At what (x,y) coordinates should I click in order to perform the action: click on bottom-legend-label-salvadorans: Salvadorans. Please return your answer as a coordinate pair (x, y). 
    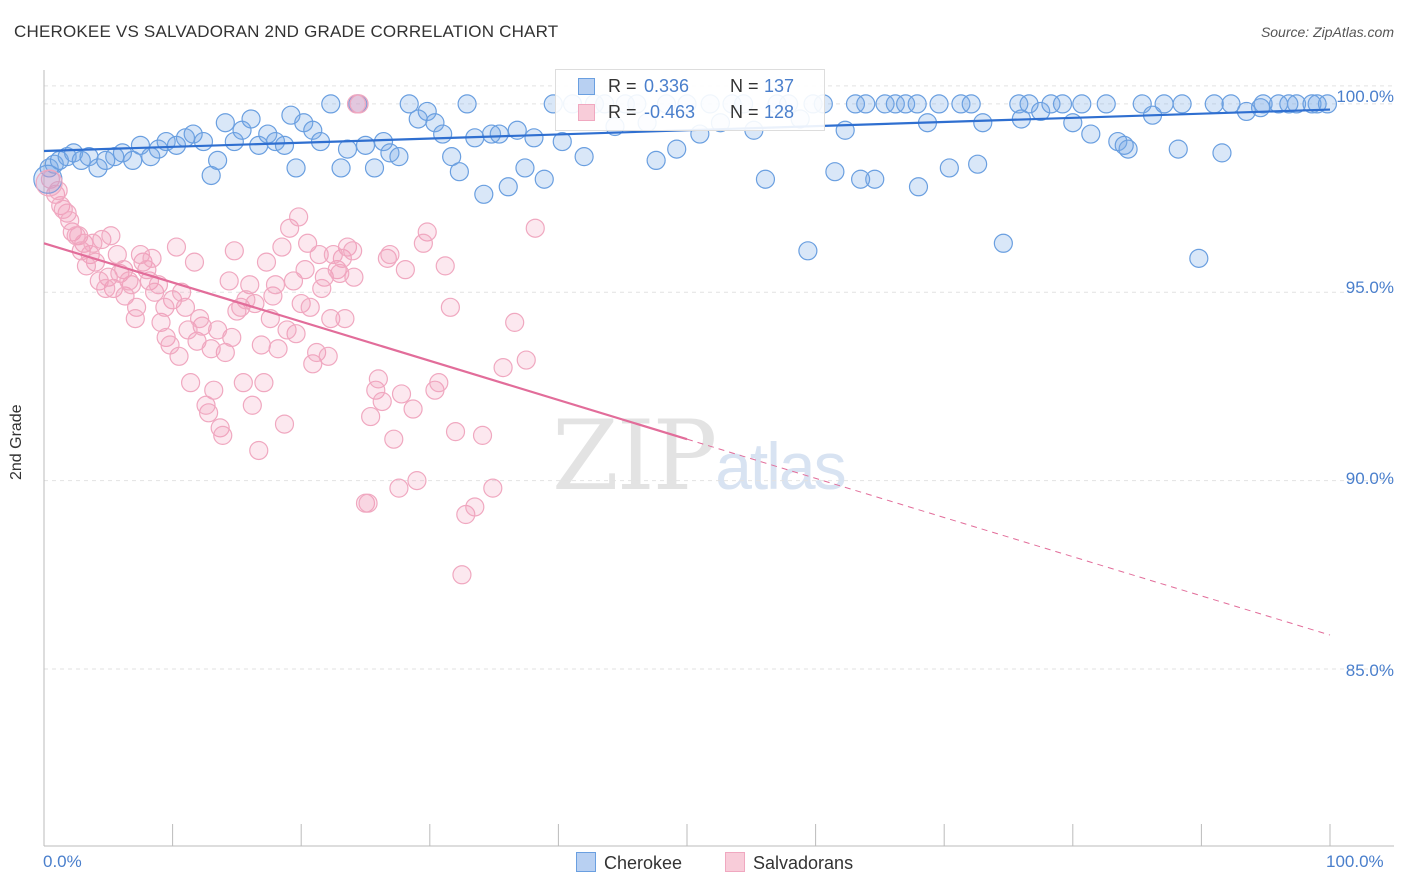
    Looking at the image, I should click on (803, 863).